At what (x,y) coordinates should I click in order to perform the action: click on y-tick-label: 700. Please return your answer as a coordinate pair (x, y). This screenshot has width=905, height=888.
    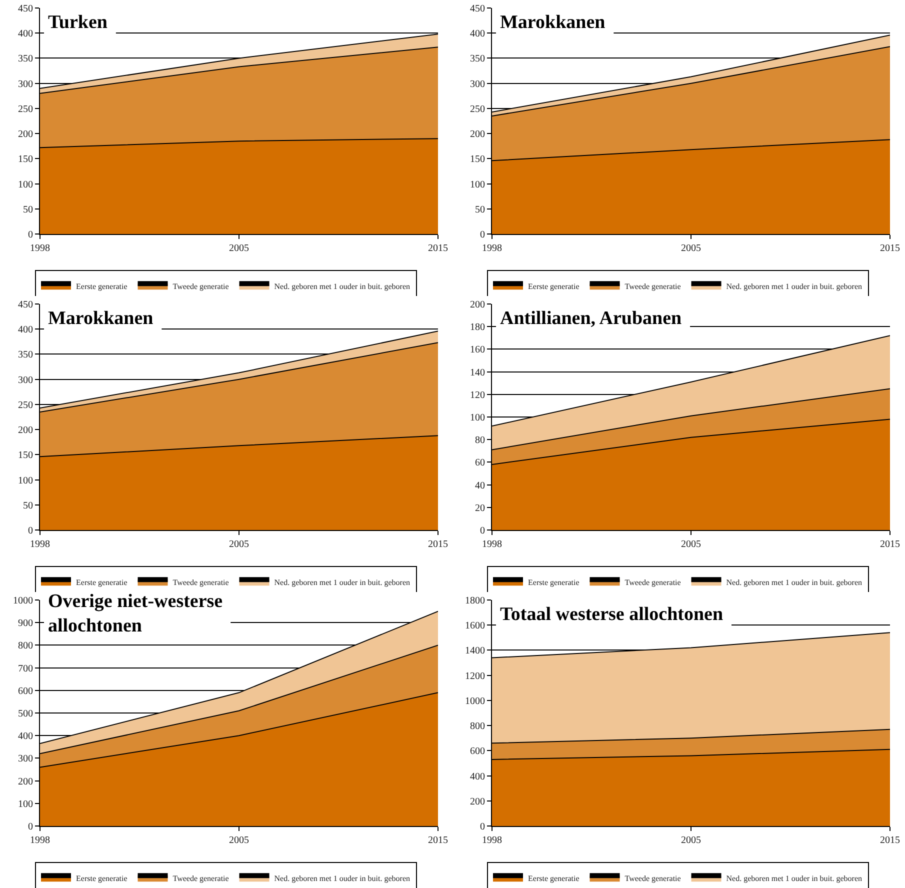
    Looking at the image, I should click on (25, 668).